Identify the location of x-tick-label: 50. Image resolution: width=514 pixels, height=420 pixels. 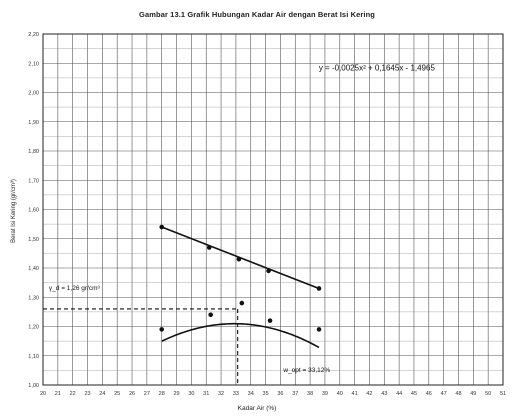
(488, 394).